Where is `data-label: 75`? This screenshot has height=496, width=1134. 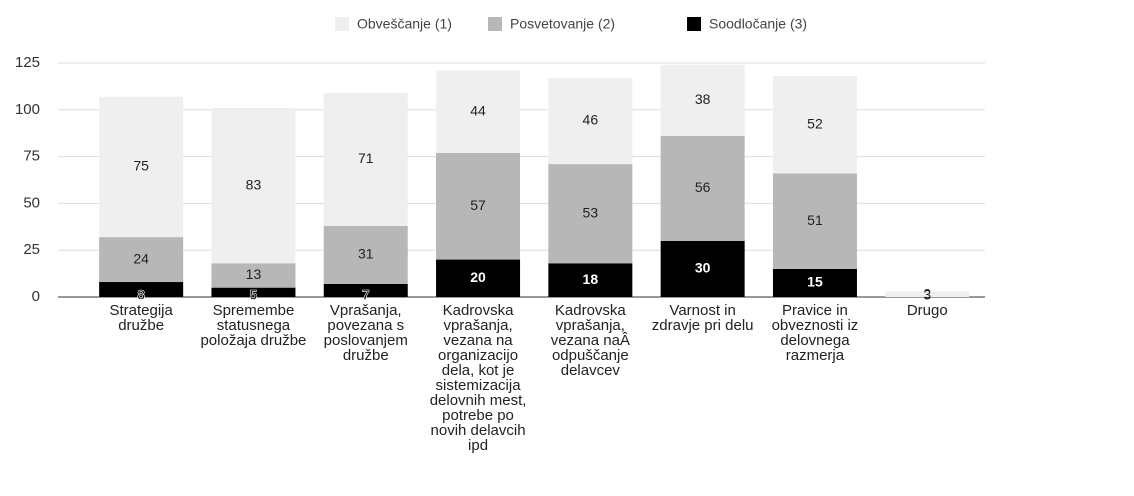 data-label: 75 is located at coordinates (141, 166).